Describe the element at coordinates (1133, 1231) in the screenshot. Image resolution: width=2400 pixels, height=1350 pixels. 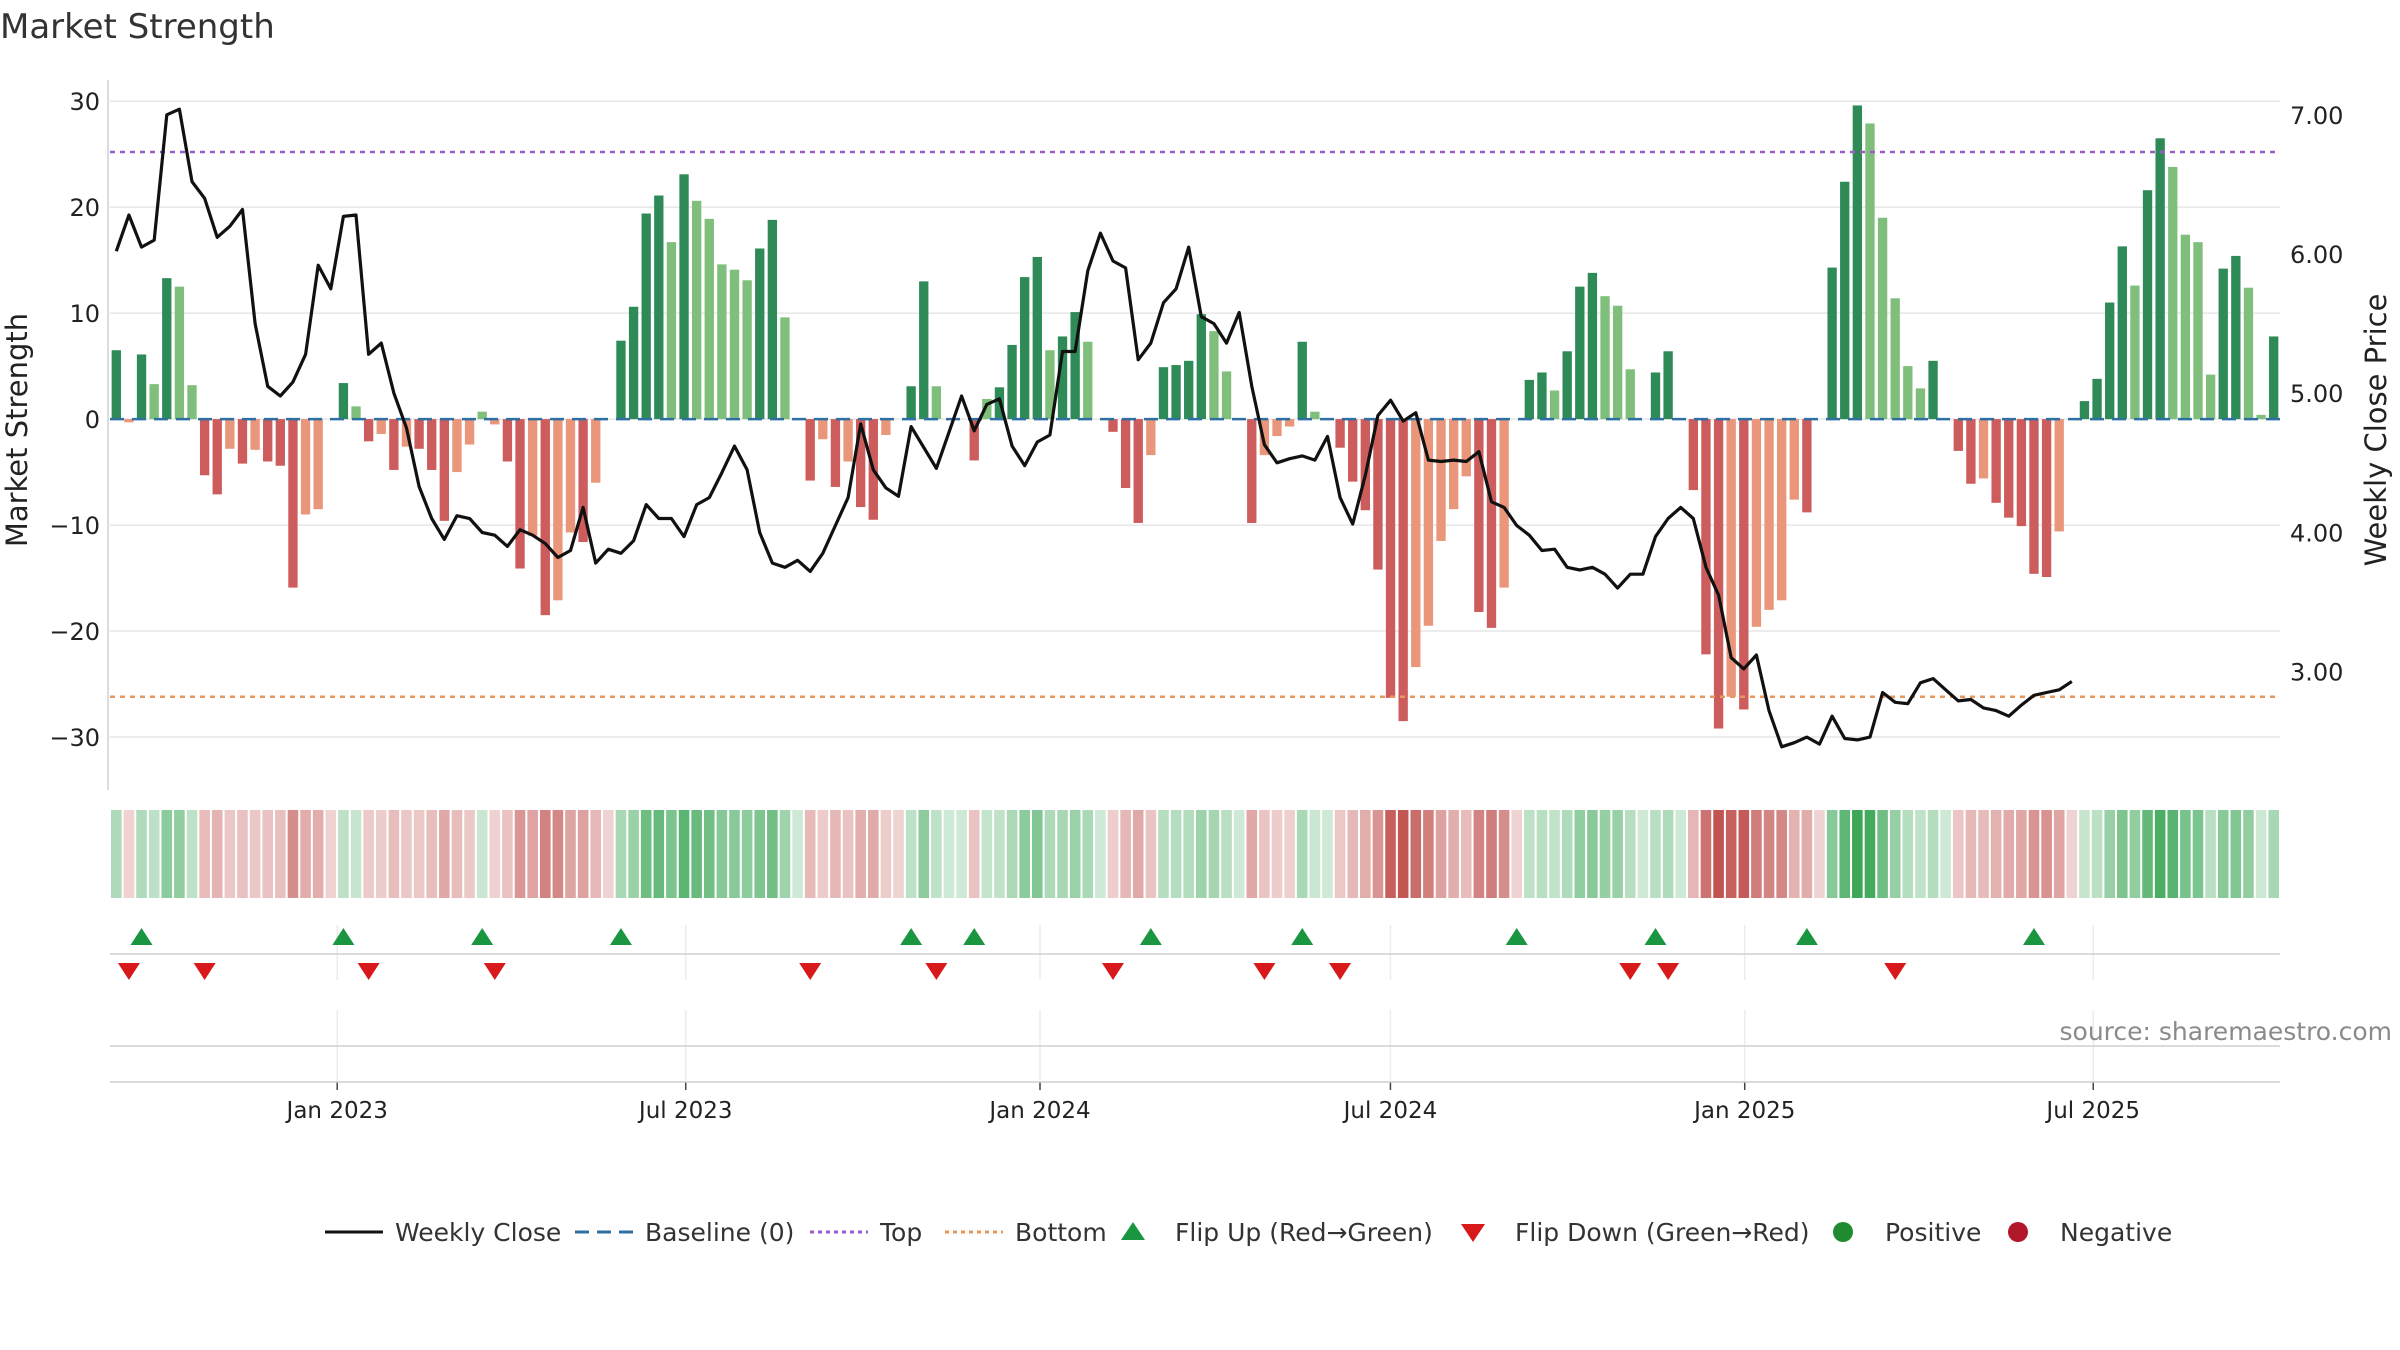
I see `legend-swatch-up` at that location.